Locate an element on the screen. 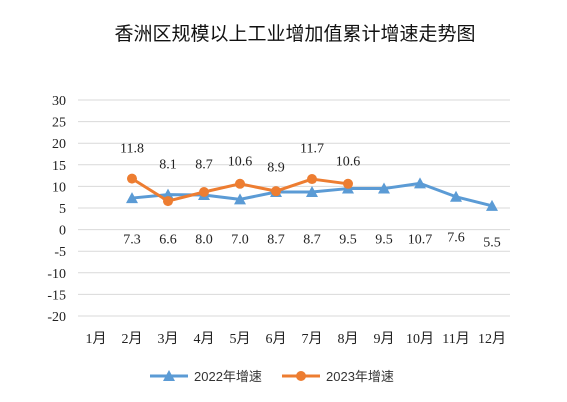  x-tick-label: 1月 is located at coordinates (96, 339).